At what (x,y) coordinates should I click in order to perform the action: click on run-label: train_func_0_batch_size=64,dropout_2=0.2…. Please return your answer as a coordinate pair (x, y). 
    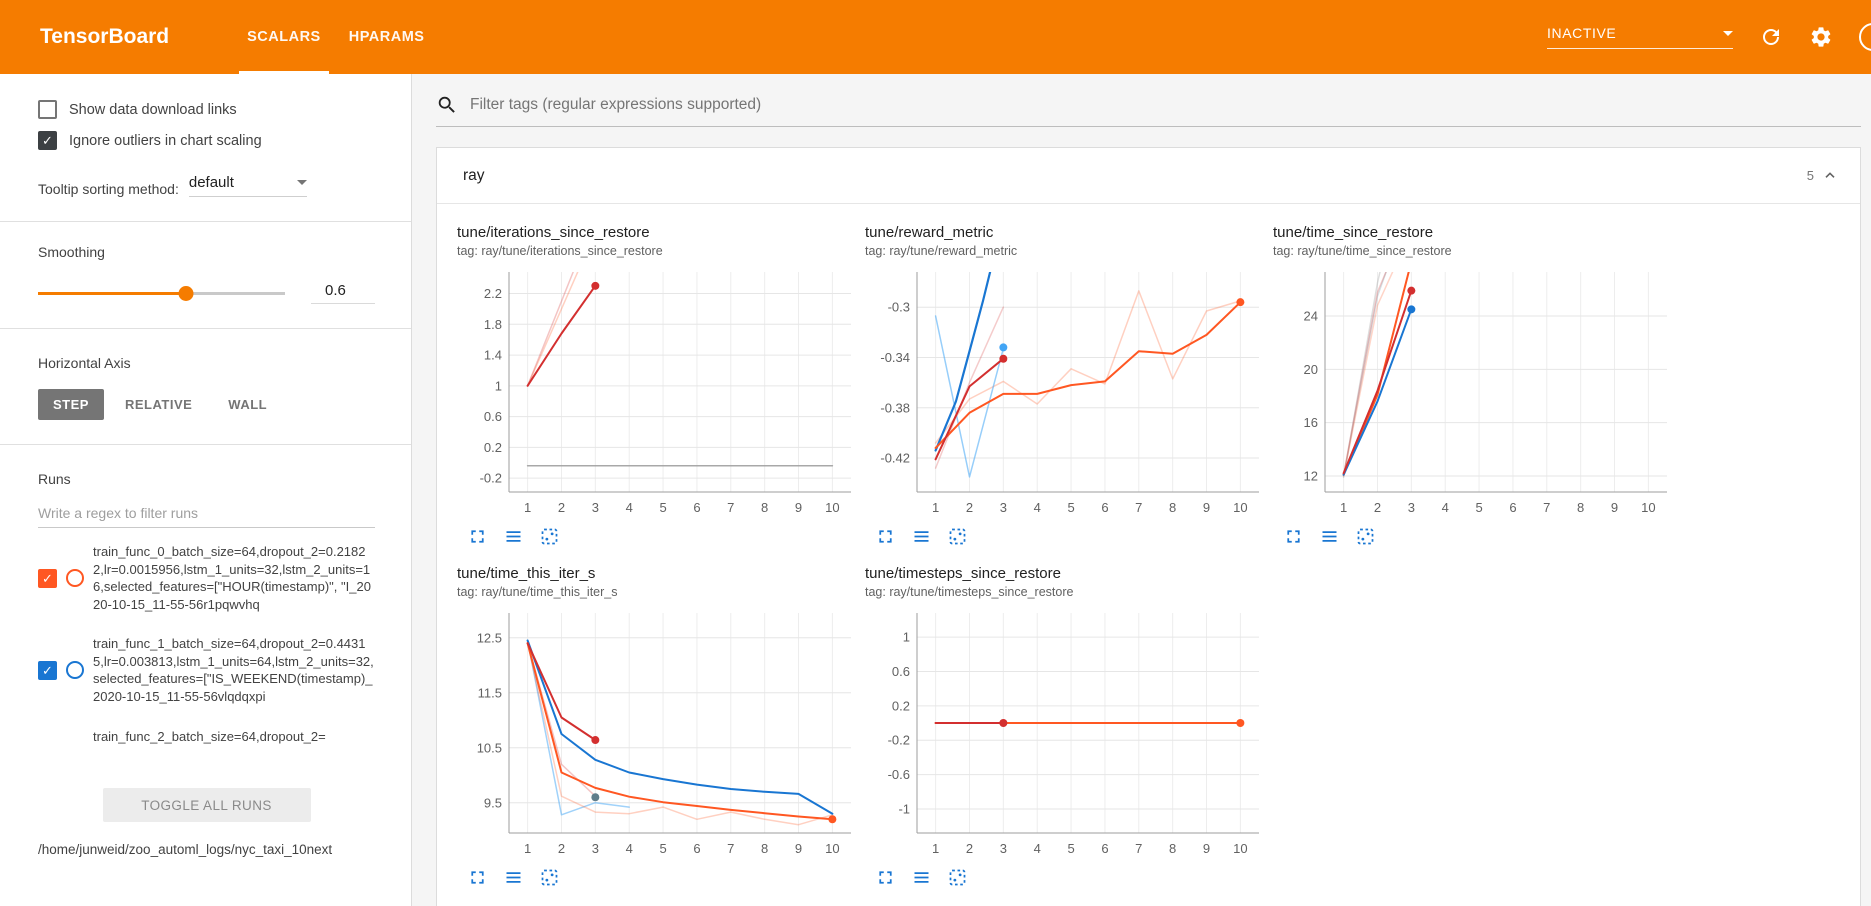
    Looking at the image, I should click on (232, 578).